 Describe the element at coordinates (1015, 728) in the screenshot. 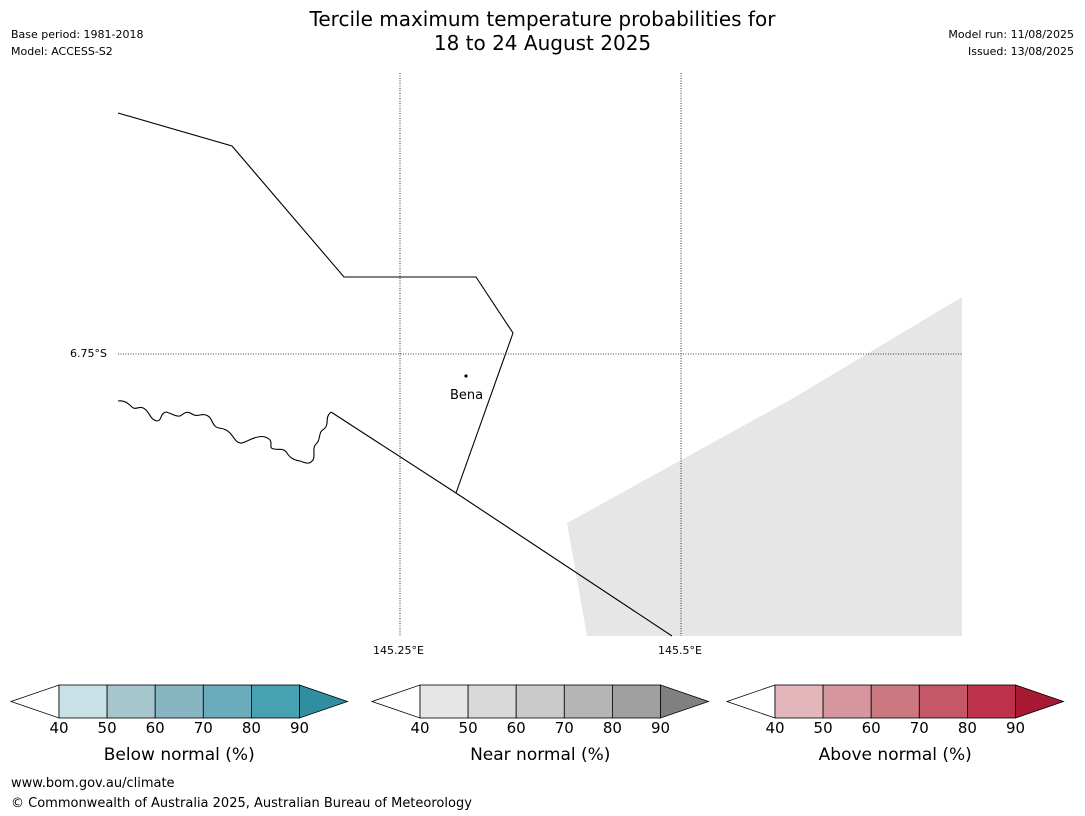

I see `above-normal-tick-label: 90` at that location.